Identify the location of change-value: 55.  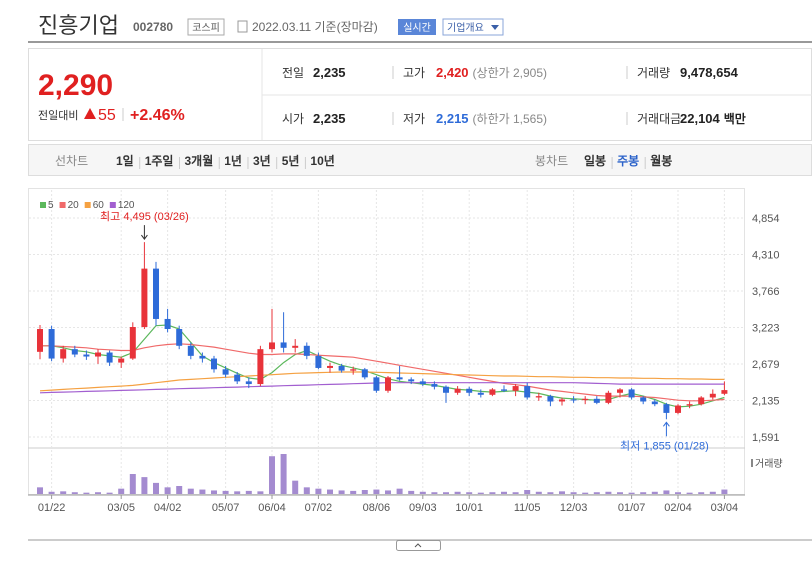
(107, 115).